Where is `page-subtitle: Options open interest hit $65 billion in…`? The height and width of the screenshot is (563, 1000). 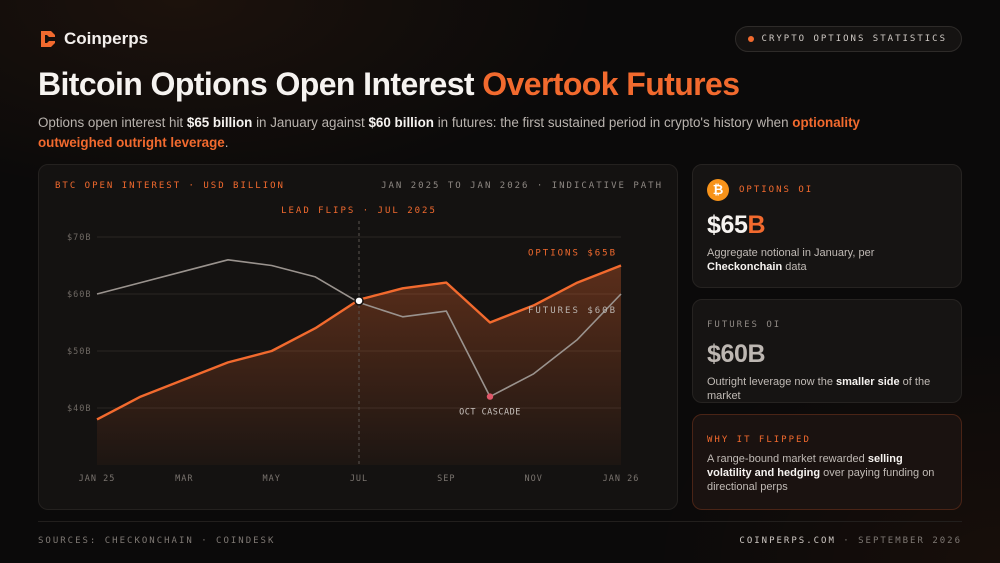 page-subtitle: Options open interest hit $65 billion in… is located at coordinates (453, 133).